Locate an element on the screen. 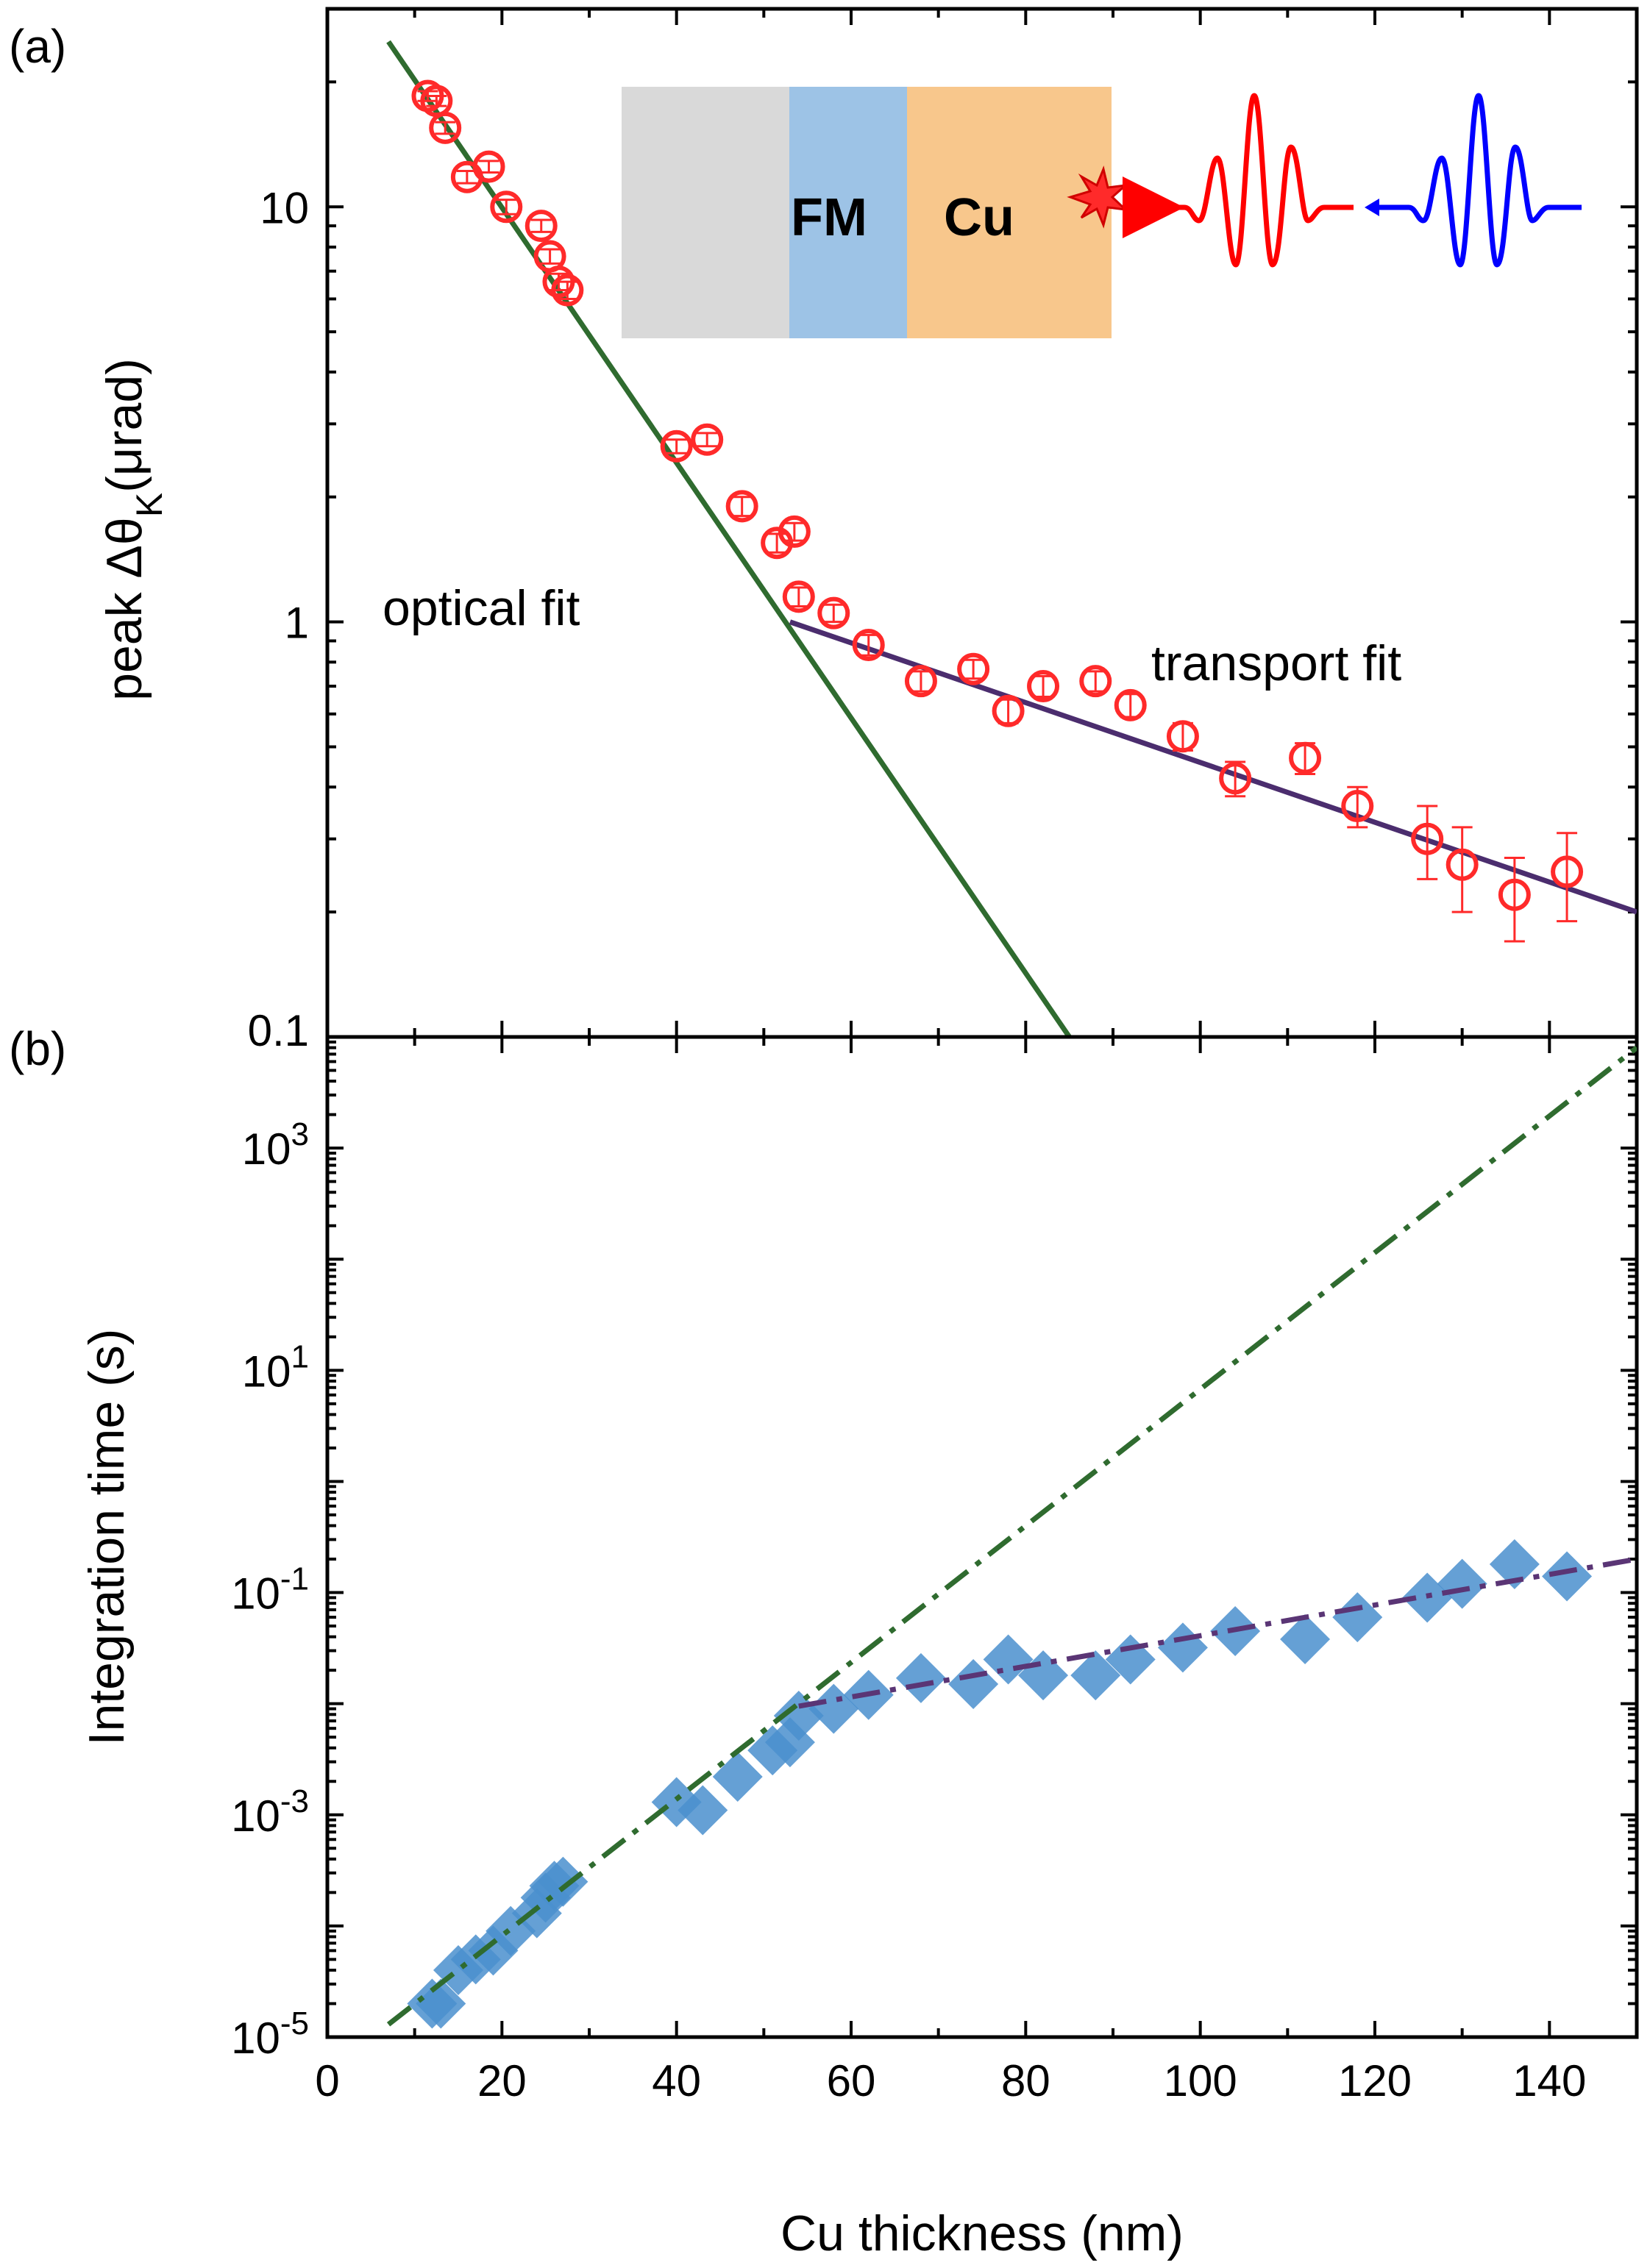 The image size is (1650, 2268). panel-a-y-tick-labels: 0.1 1 10 is located at coordinates (278, 619).